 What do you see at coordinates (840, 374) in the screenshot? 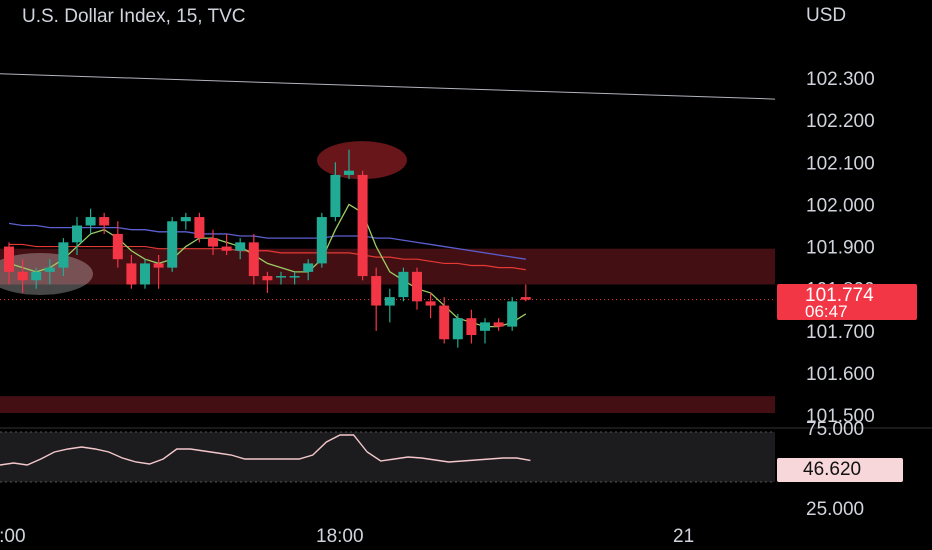
I see `price-tick-label: 101.600` at bounding box center [840, 374].